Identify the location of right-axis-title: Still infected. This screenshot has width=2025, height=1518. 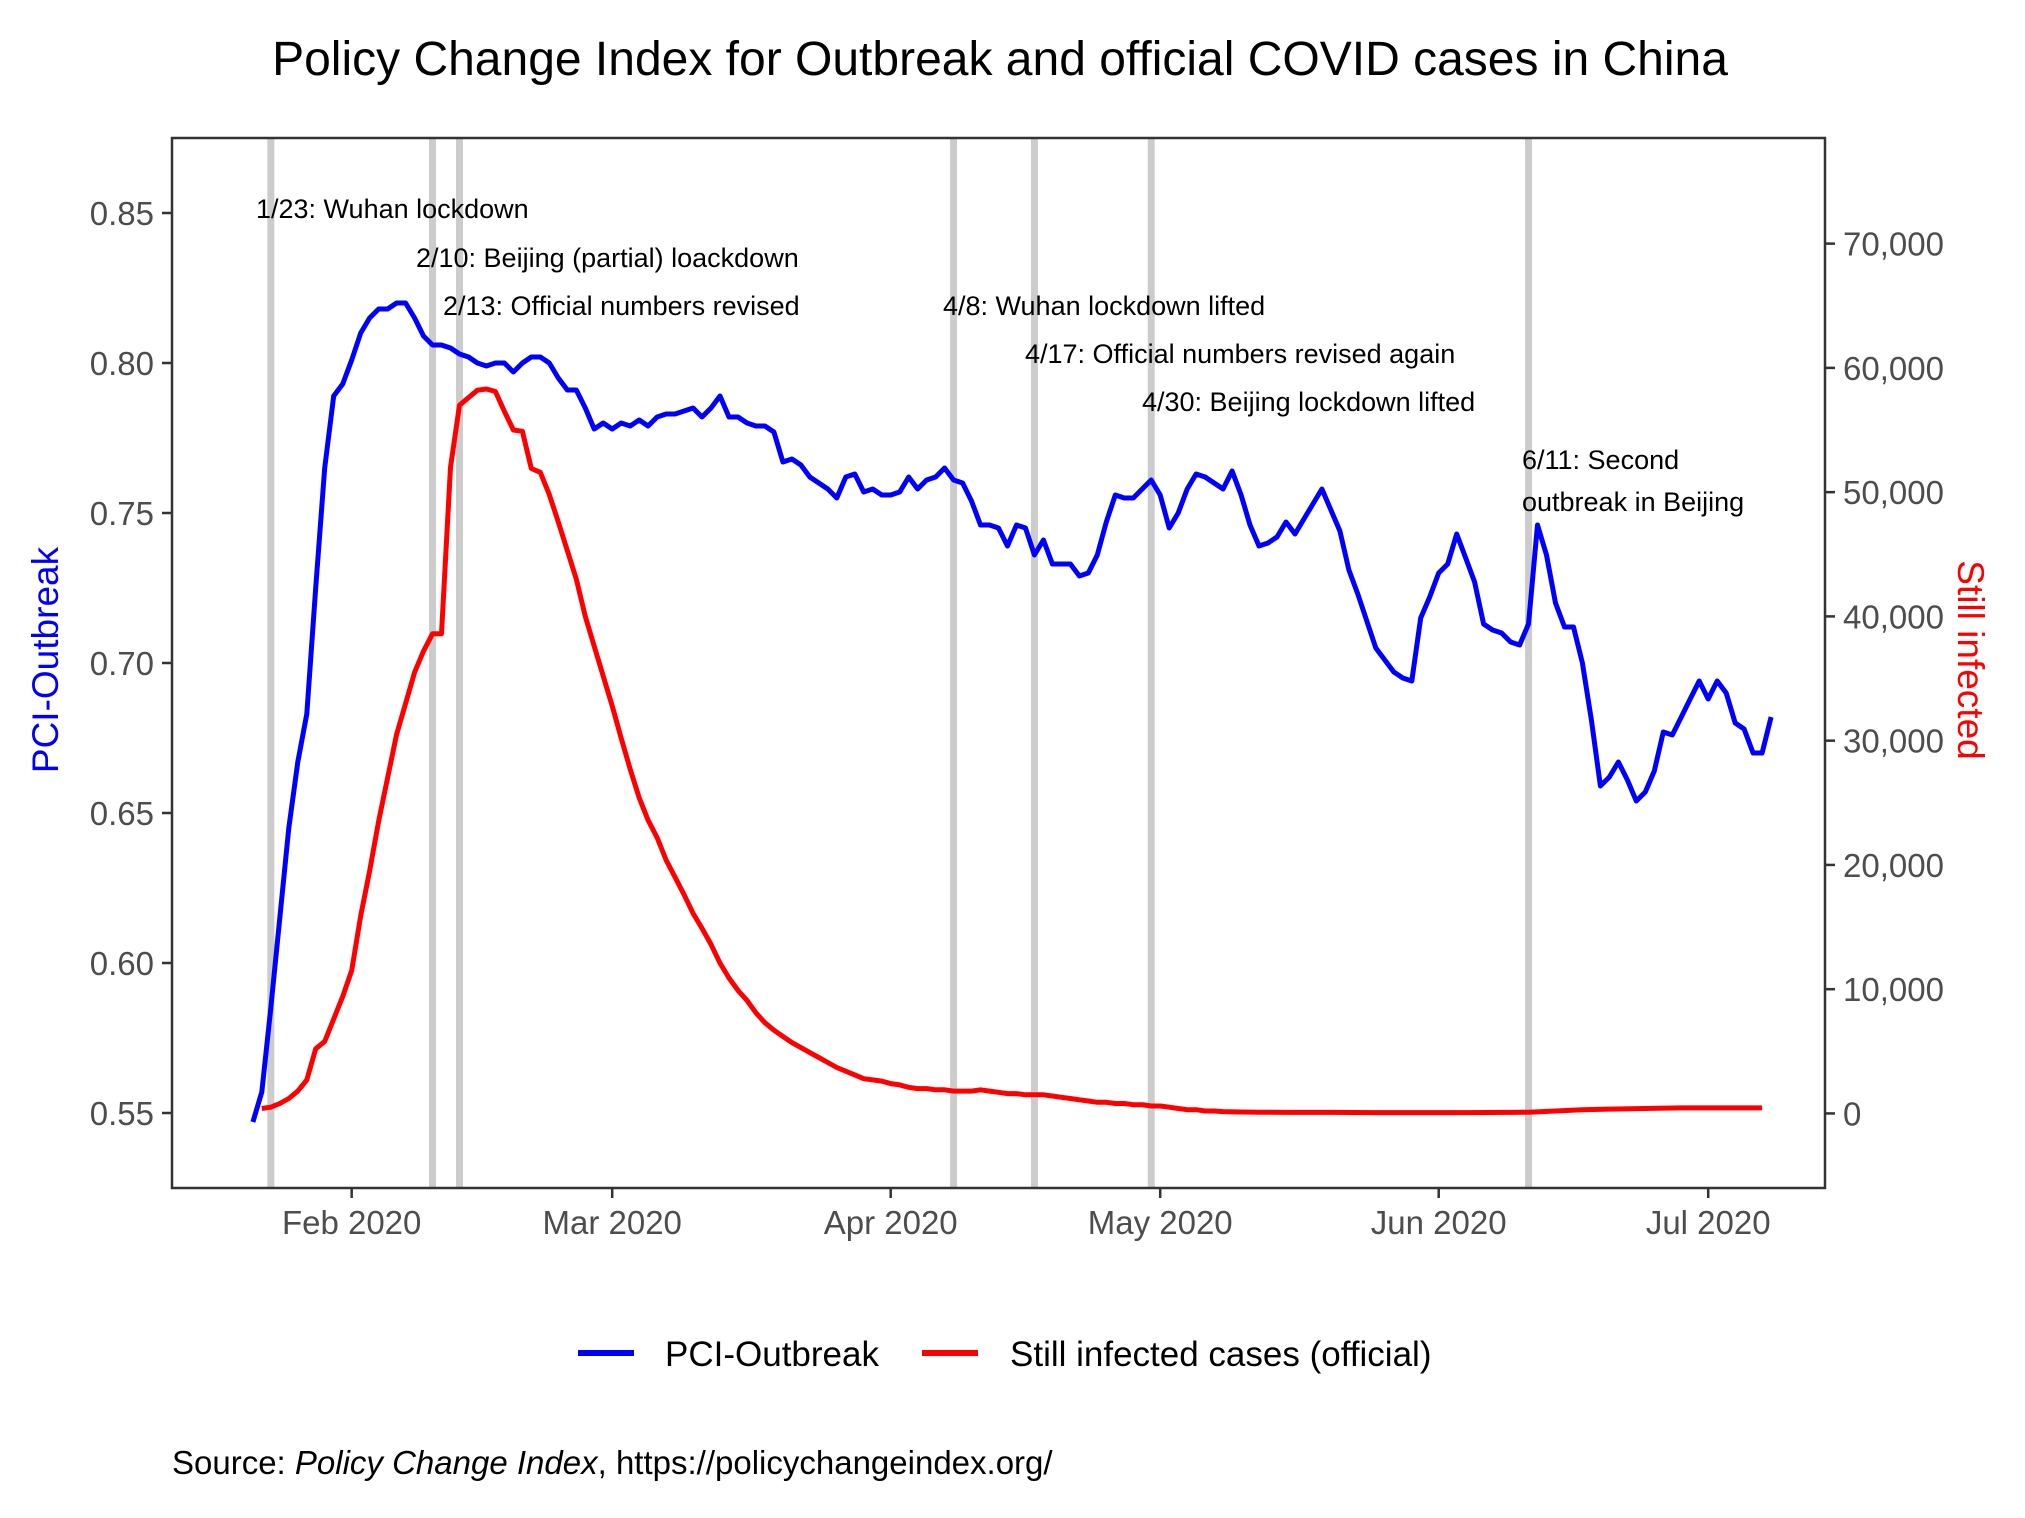
(1970, 660).